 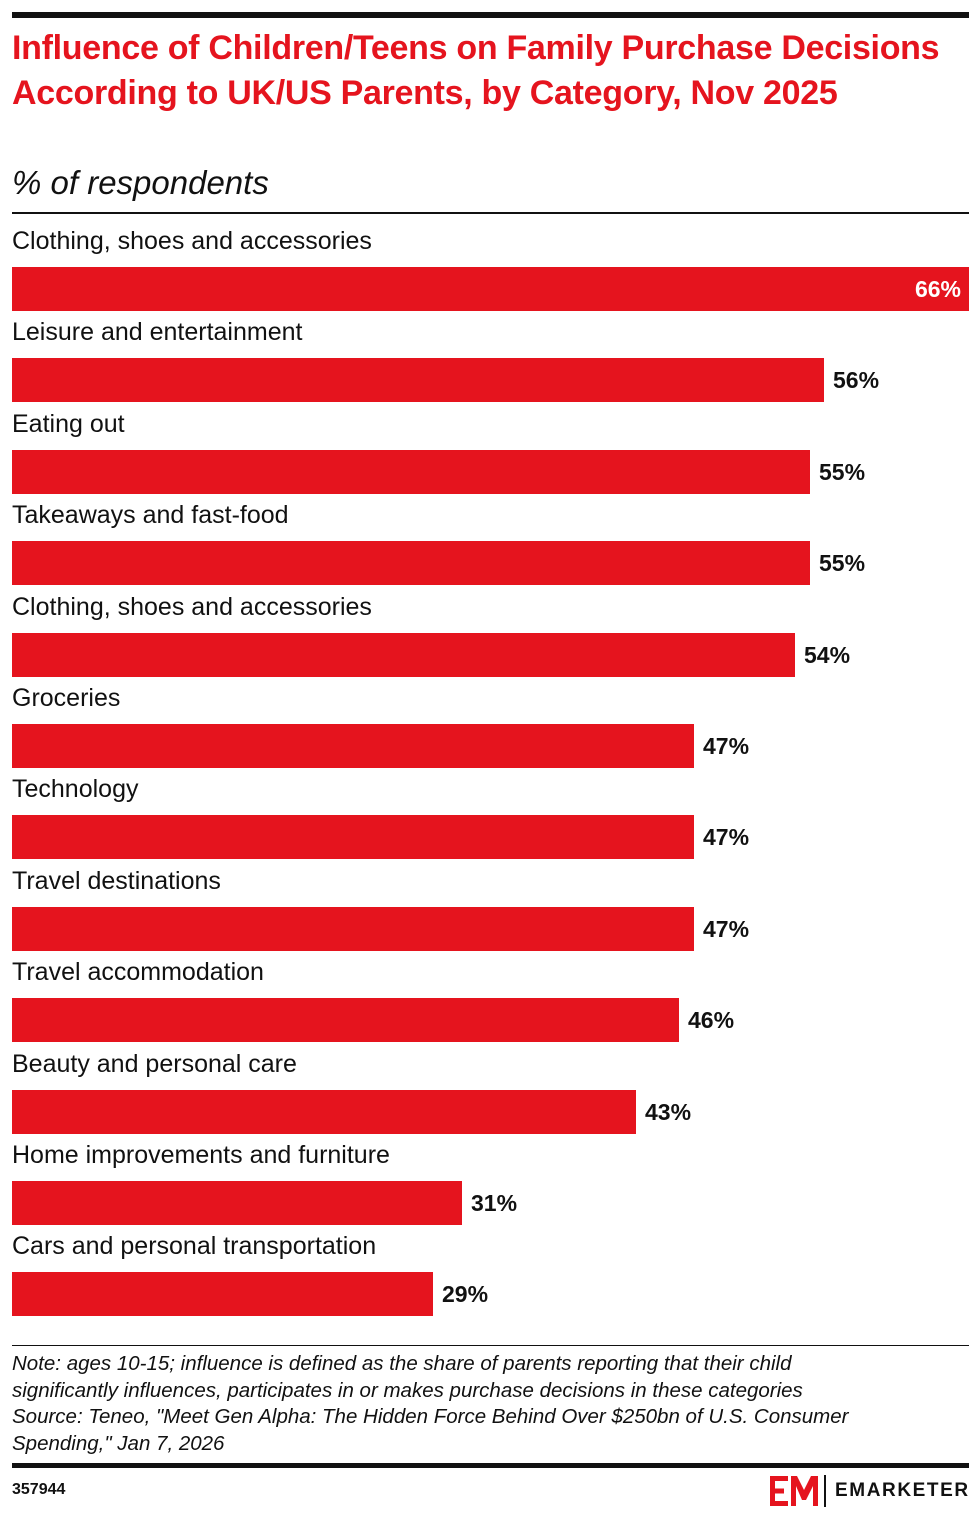 What do you see at coordinates (668, 1111) in the screenshot?
I see `value-label: 43%` at bounding box center [668, 1111].